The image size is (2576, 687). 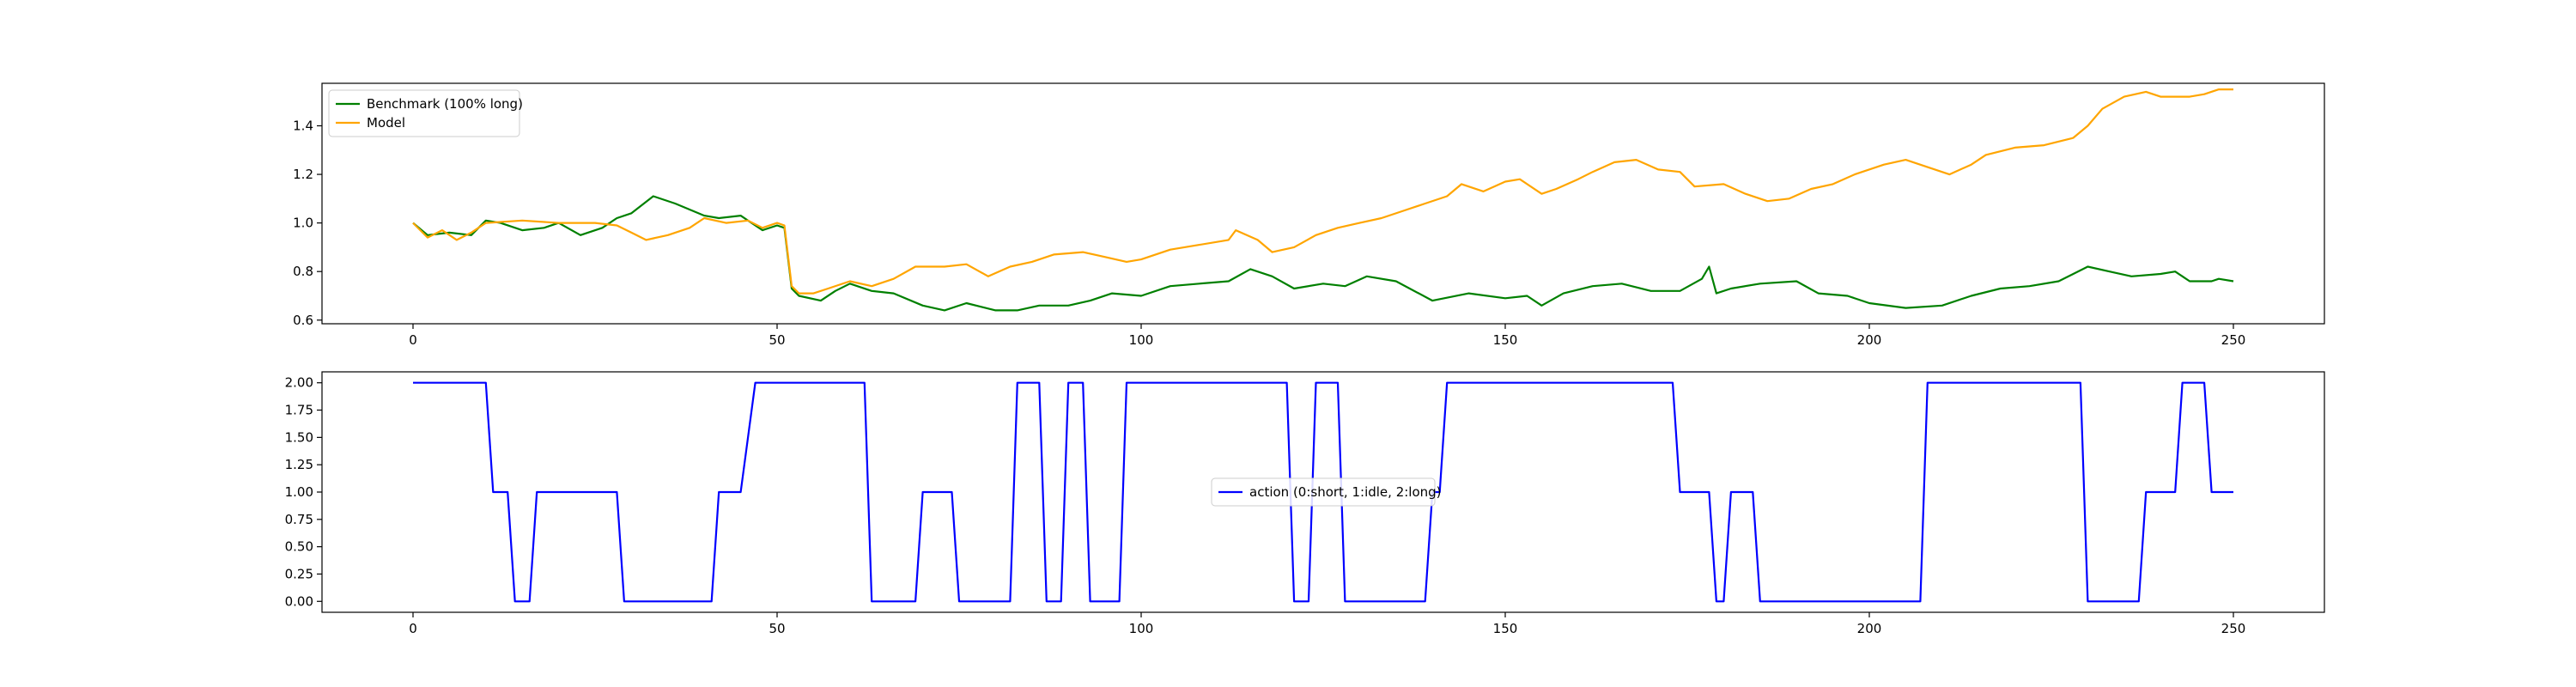 What do you see at coordinates (299, 437) in the screenshot?
I see `y-tick-label: 1.50` at bounding box center [299, 437].